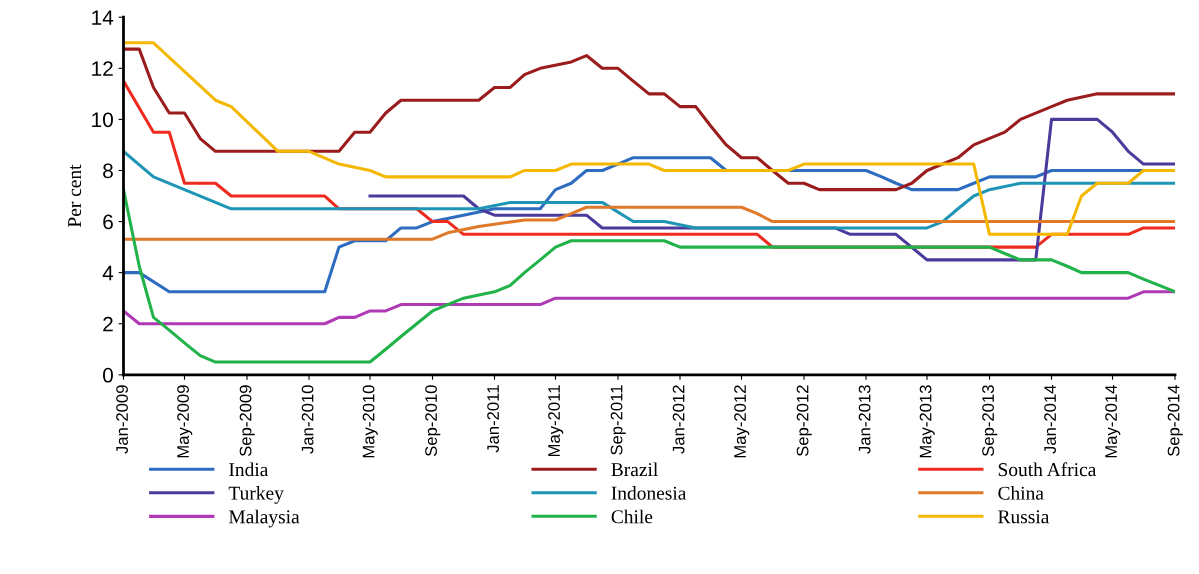  Describe the element at coordinates (307, 419) in the screenshot. I see `x-tick-label: Jan-2010` at that location.